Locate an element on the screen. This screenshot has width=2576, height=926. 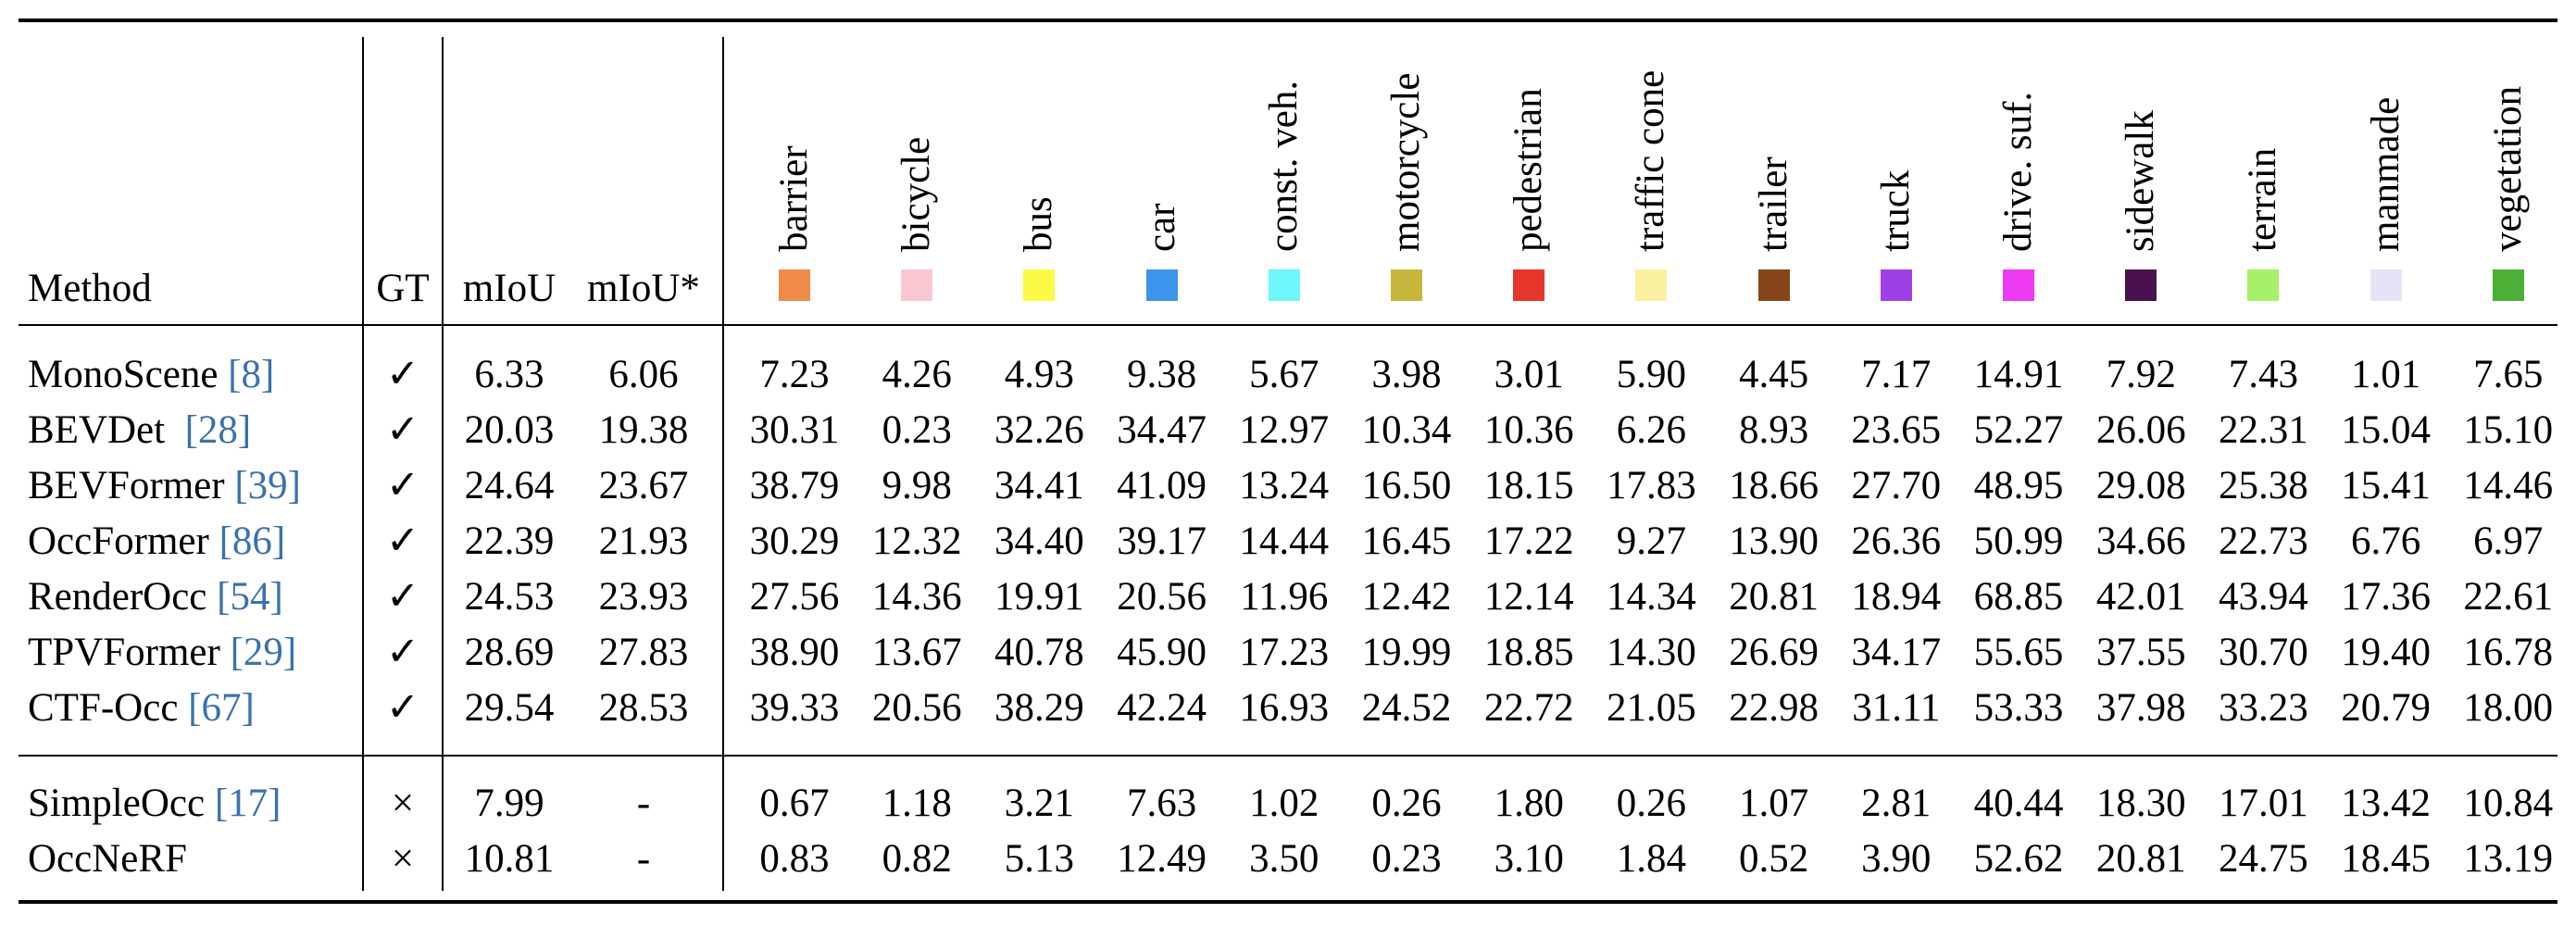
class-iou-value: 12.14 is located at coordinates (1528, 597).